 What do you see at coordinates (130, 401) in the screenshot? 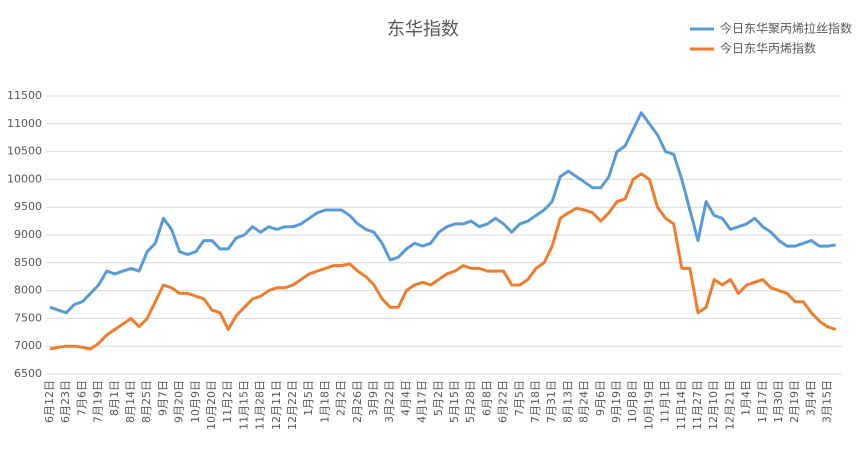
I see `x-tick-label: 8月14日` at bounding box center [130, 401].